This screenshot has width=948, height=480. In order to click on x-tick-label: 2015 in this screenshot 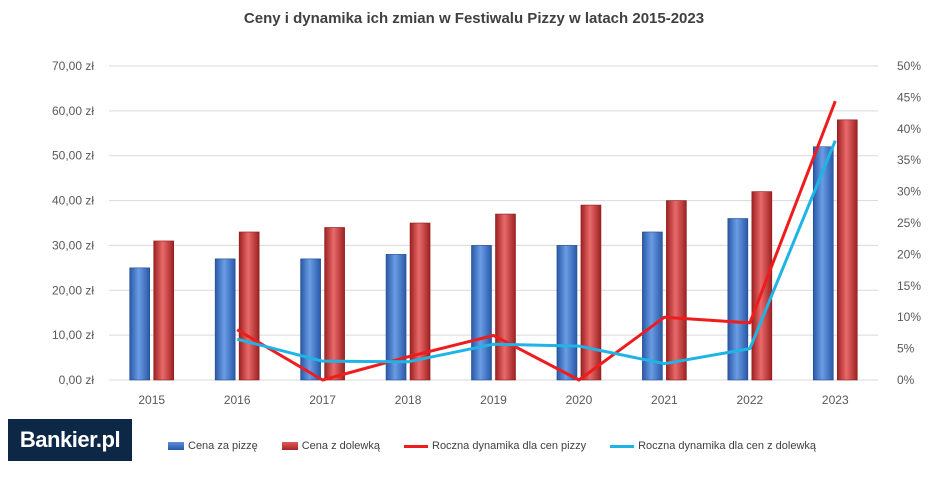, I will do `click(151, 400)`.